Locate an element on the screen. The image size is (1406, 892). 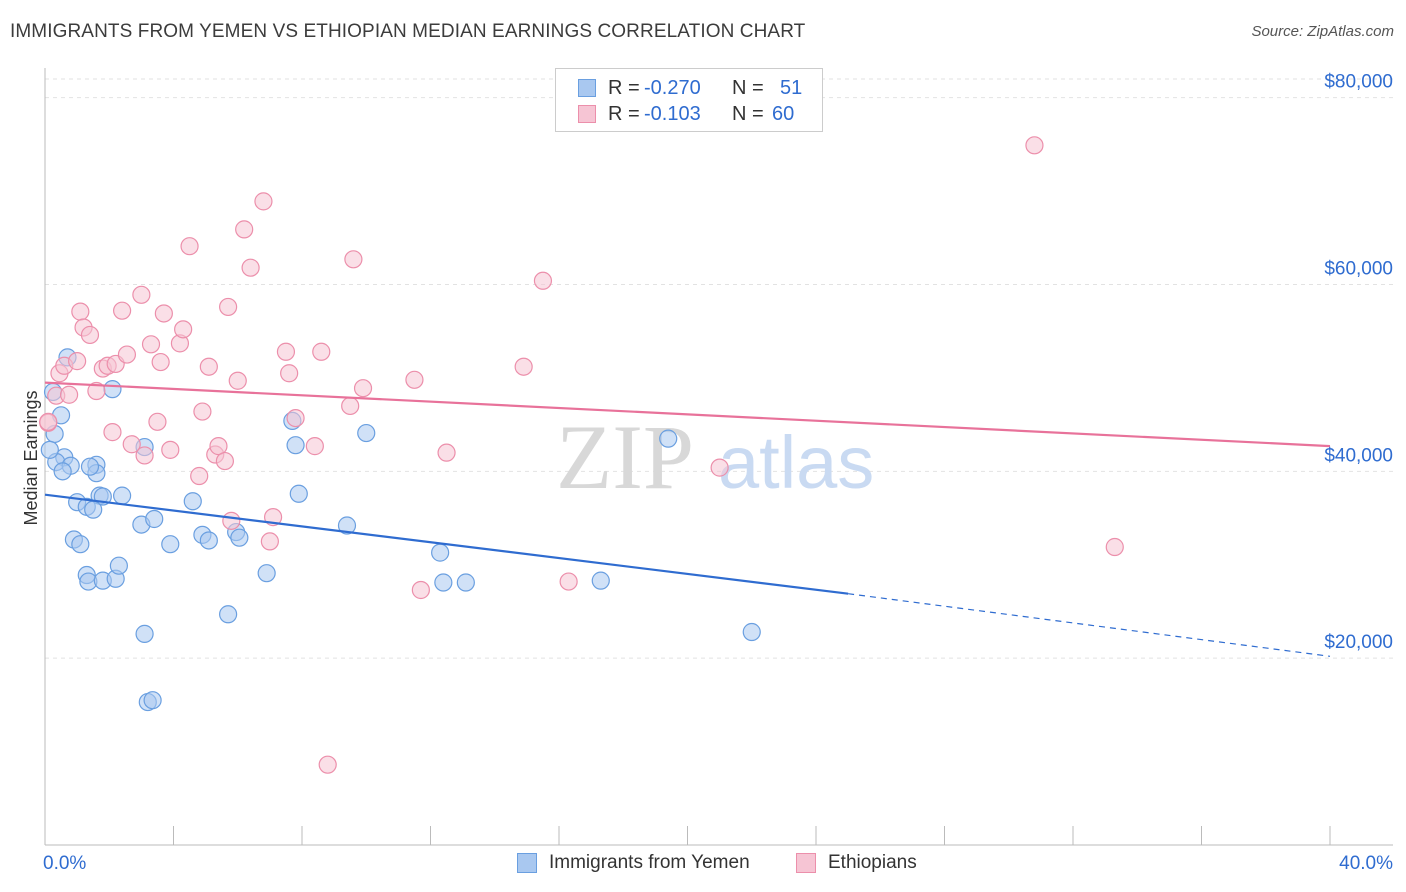
legend-r-value: -0.270 is located at coordinates (672, 87).